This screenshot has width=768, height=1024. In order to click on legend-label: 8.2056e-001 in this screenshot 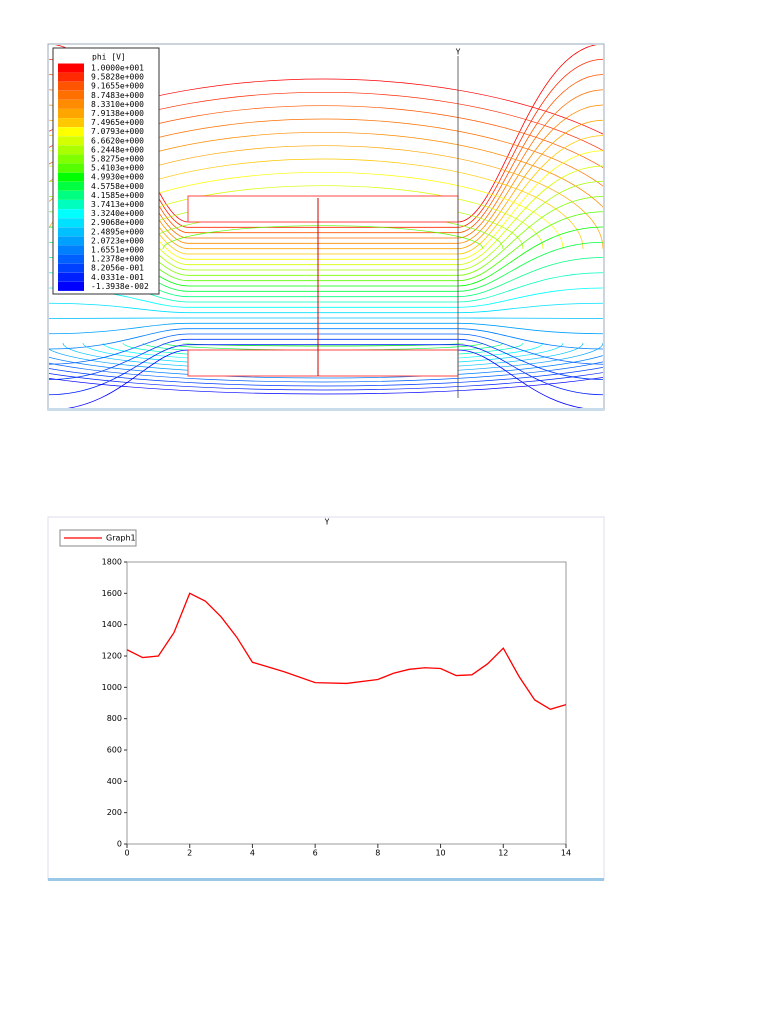, I will do `click(117, 268)`.